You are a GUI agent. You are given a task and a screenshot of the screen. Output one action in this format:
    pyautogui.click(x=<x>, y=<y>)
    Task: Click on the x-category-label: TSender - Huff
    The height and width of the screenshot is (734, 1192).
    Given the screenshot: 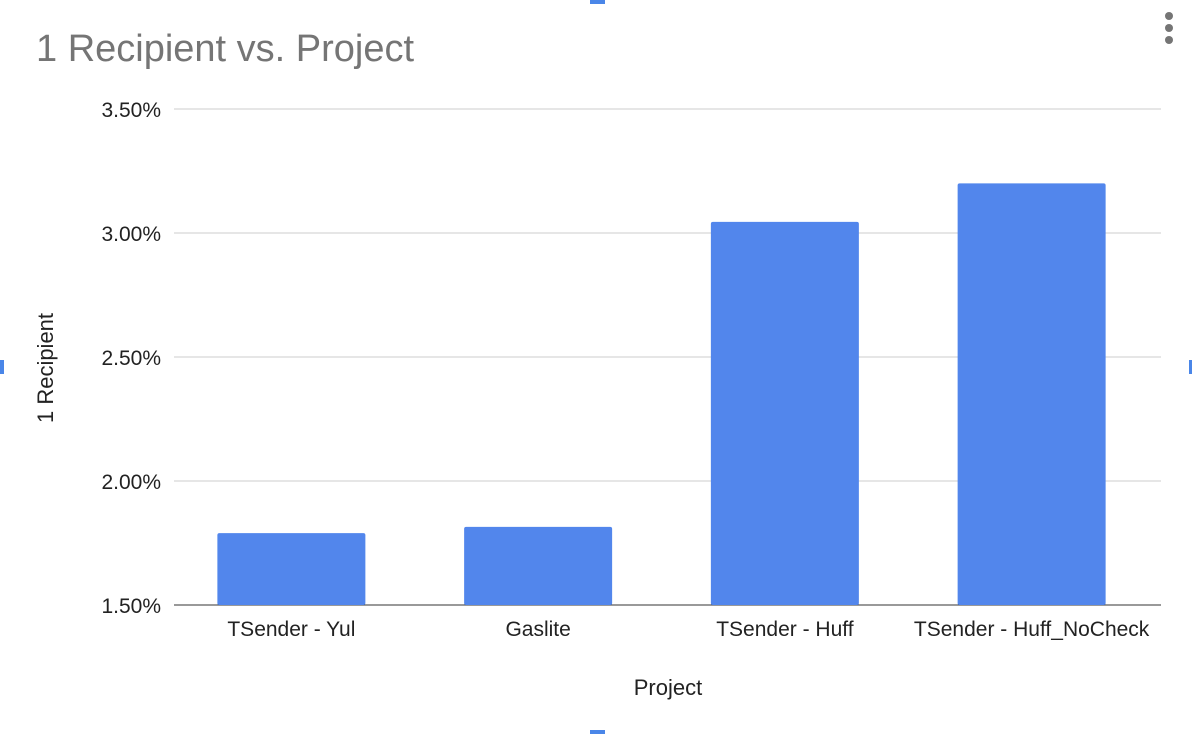 What is the action you would take?
    pyautogui.click(x=785, y=629)
    